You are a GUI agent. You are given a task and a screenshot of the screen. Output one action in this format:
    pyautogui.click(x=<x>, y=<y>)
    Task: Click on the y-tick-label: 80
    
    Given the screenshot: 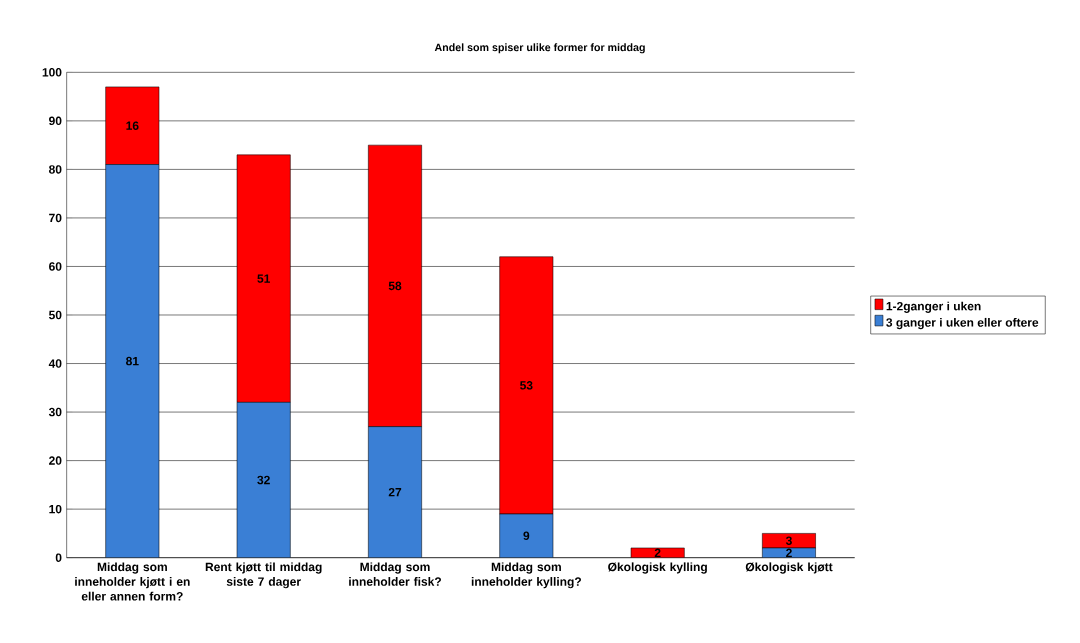 What is the action you would take?
    pyautogui.click(x=55, y=169)
    